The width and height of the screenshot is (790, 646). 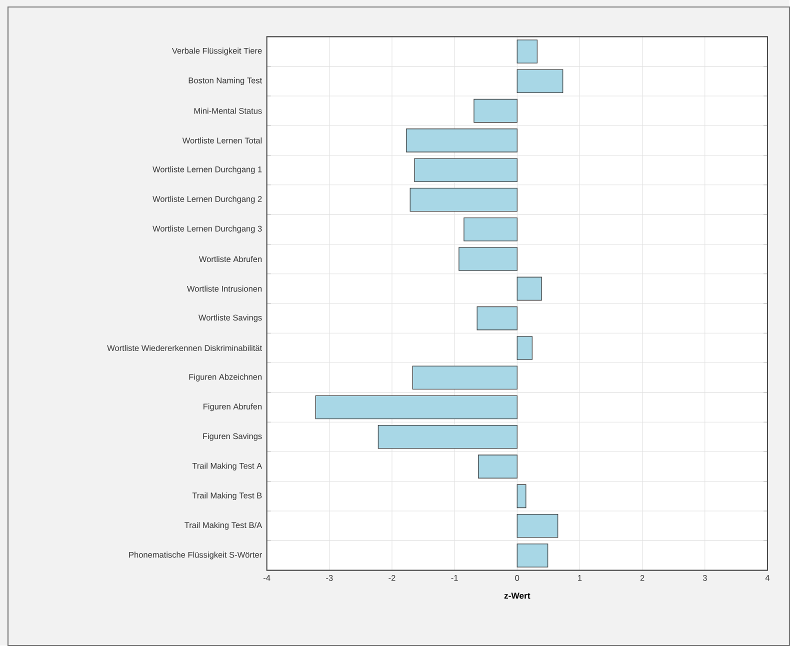 I want to click on x-tick-label: 4, so click(x=767, y=577).